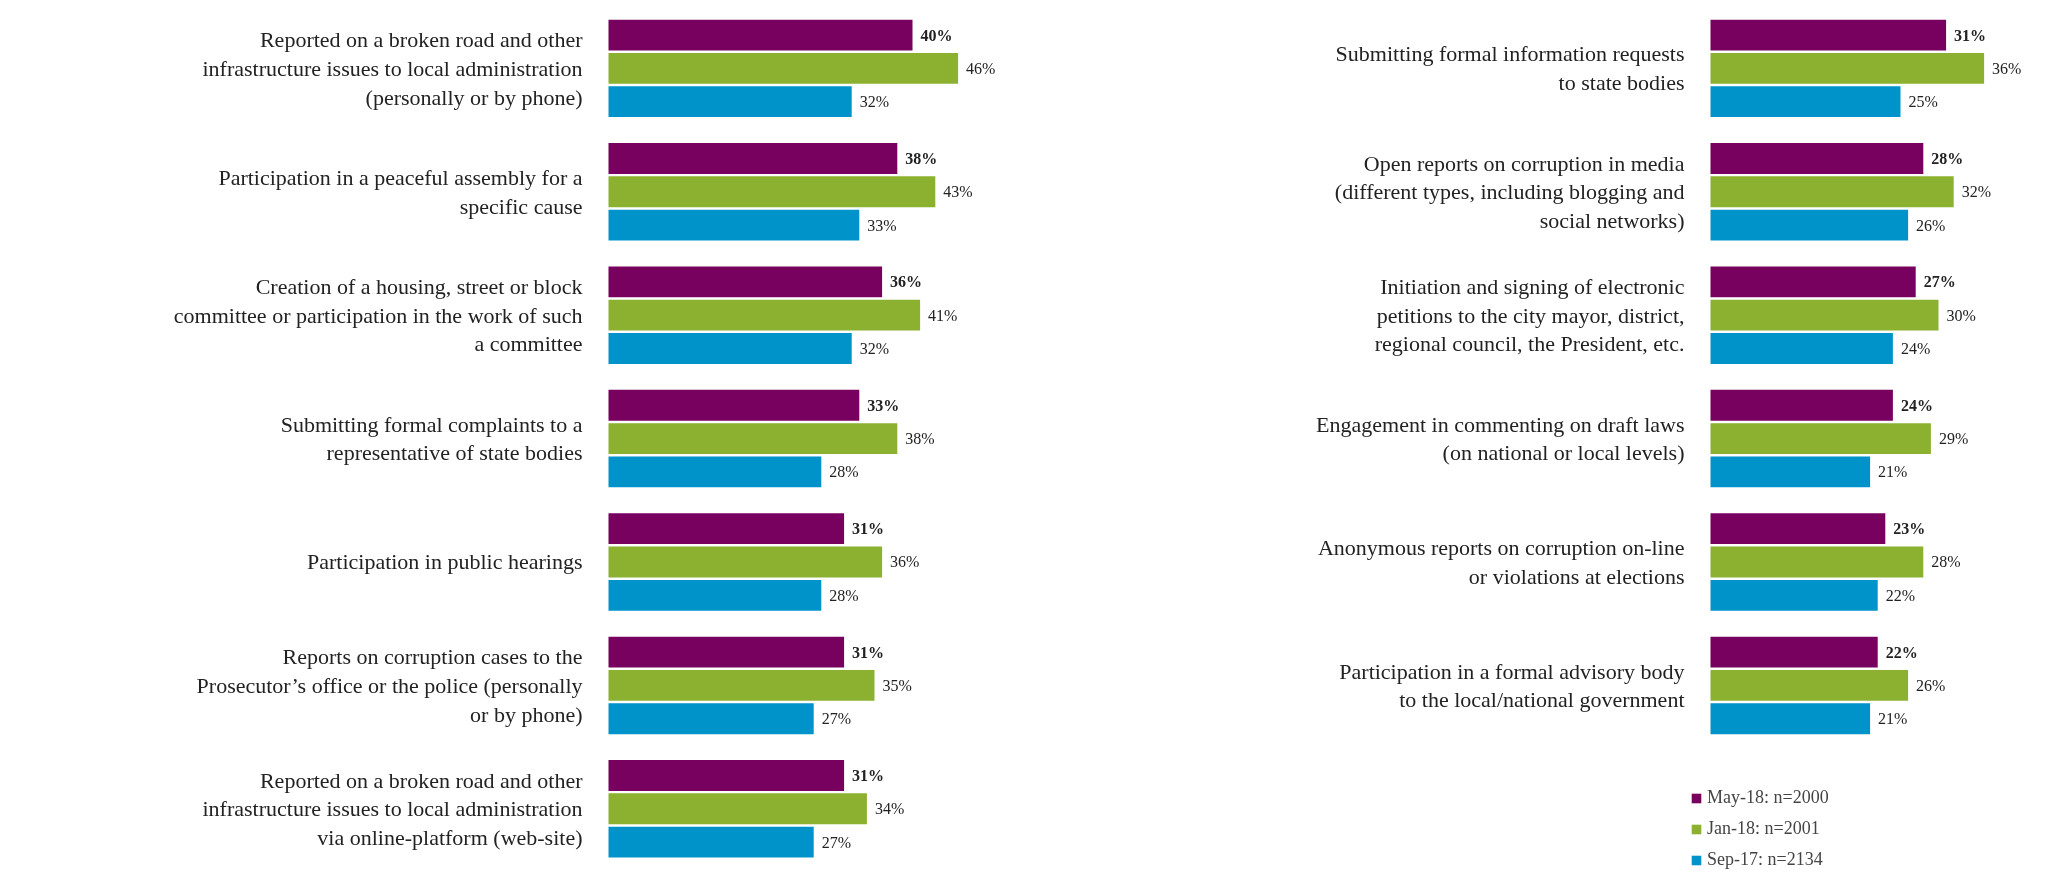 This screenshot has width=2060, height=876. I want to click on data-label: 41%, so click(943, 315).